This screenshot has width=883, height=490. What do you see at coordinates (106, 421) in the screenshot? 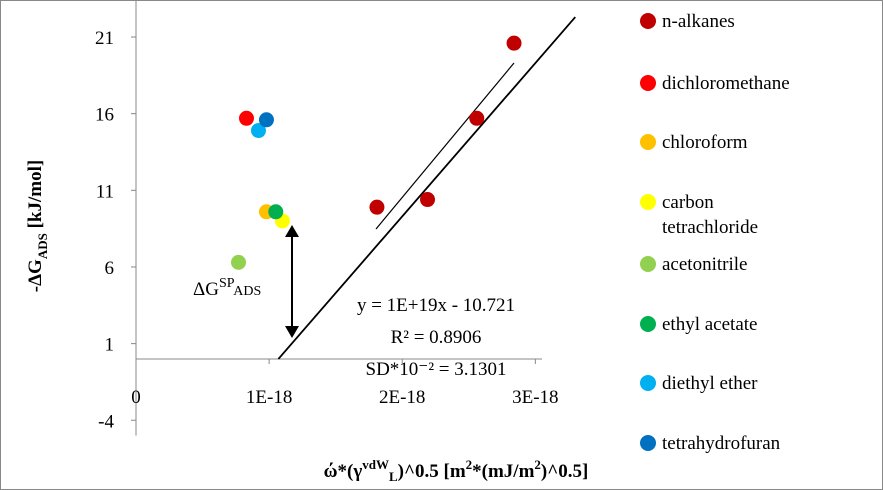
I see `y-tick-label: -4` at bounding box center [106, 421].